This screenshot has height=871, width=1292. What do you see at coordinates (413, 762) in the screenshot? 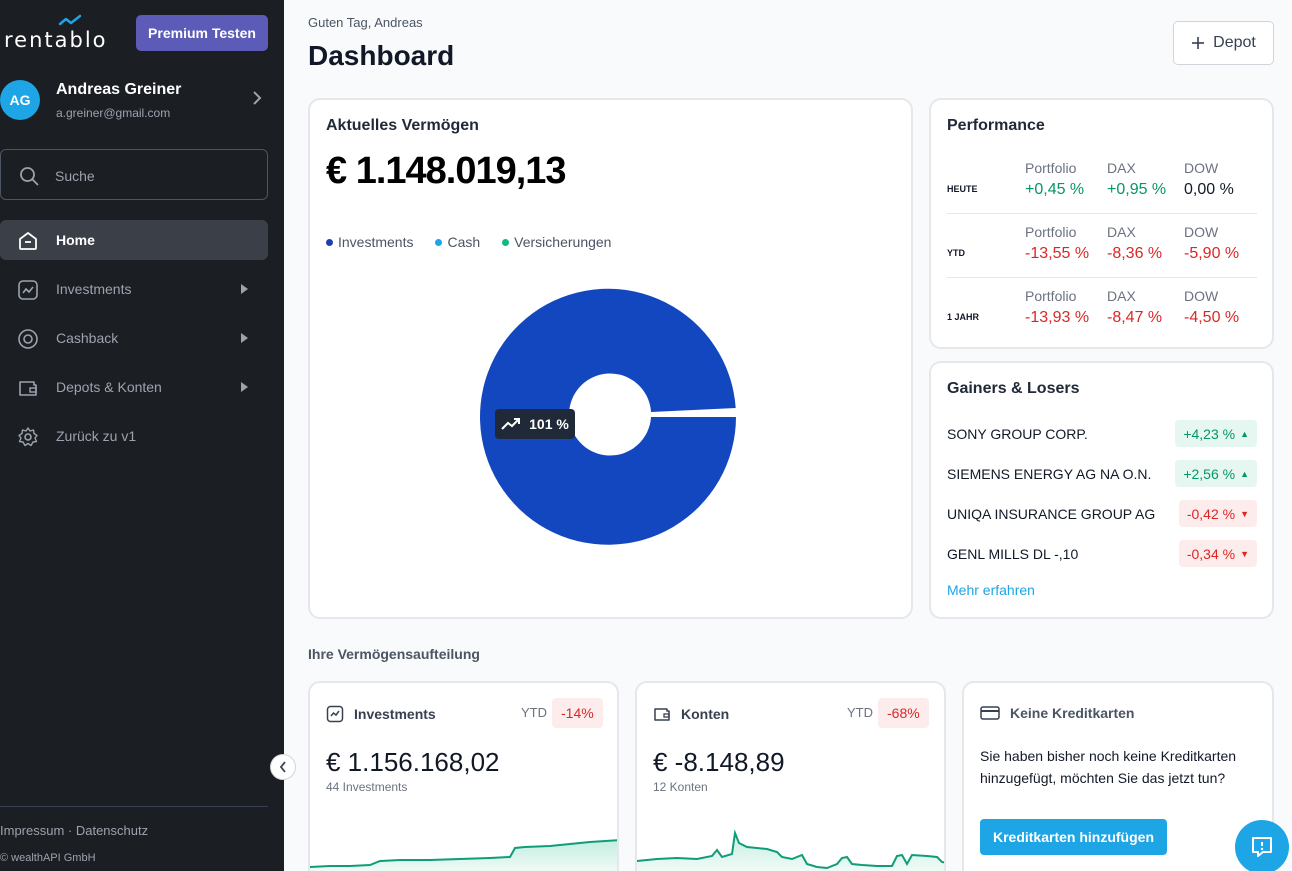
I see `investments-value: € 1.156.168,02` at bounding box center [413, 762].